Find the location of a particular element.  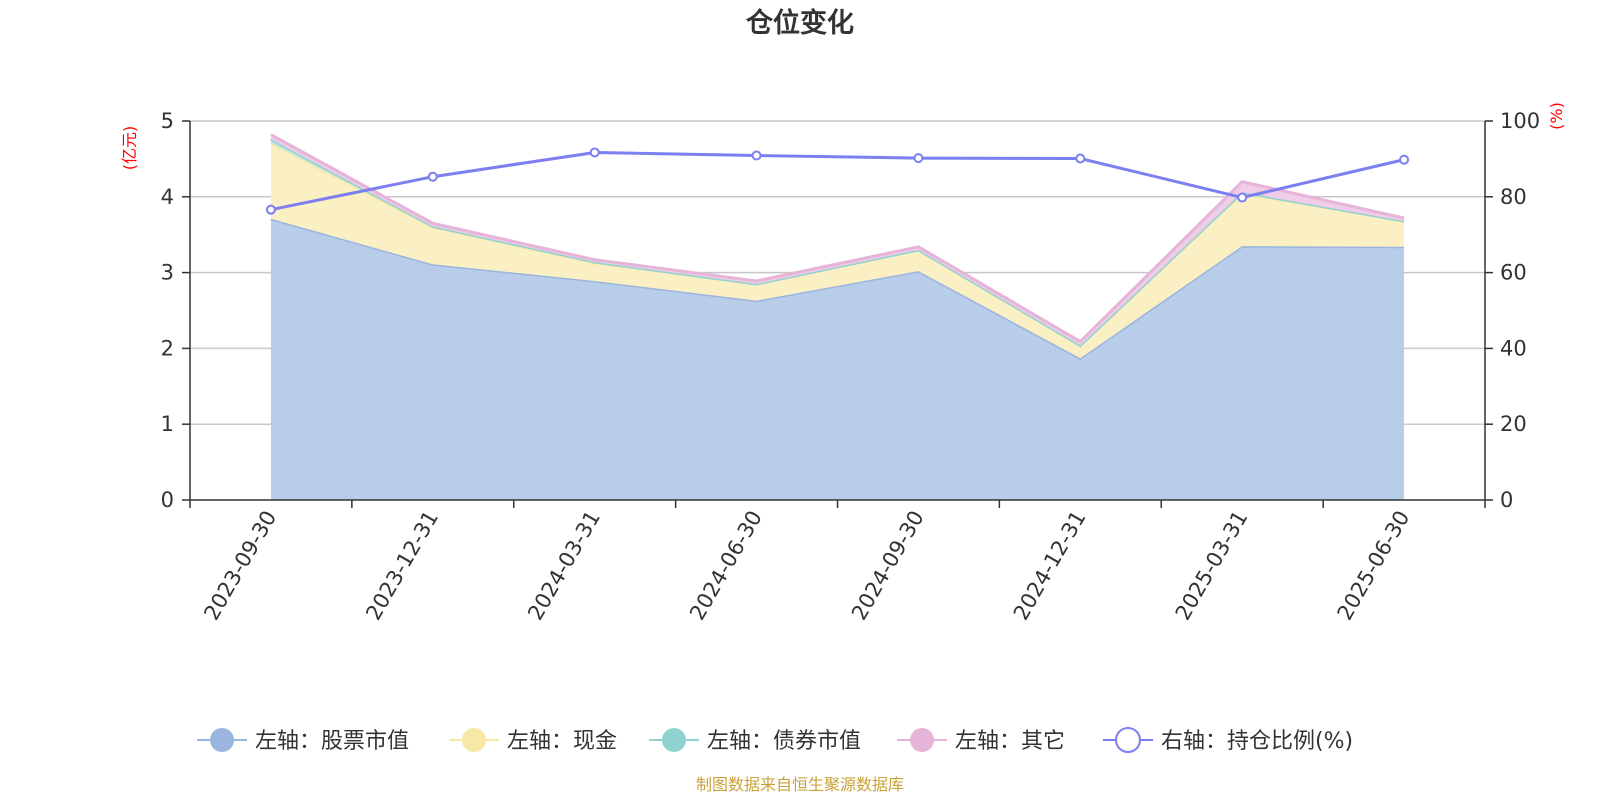

right-tick-label: 80 is located at coordinates (1513, 197).